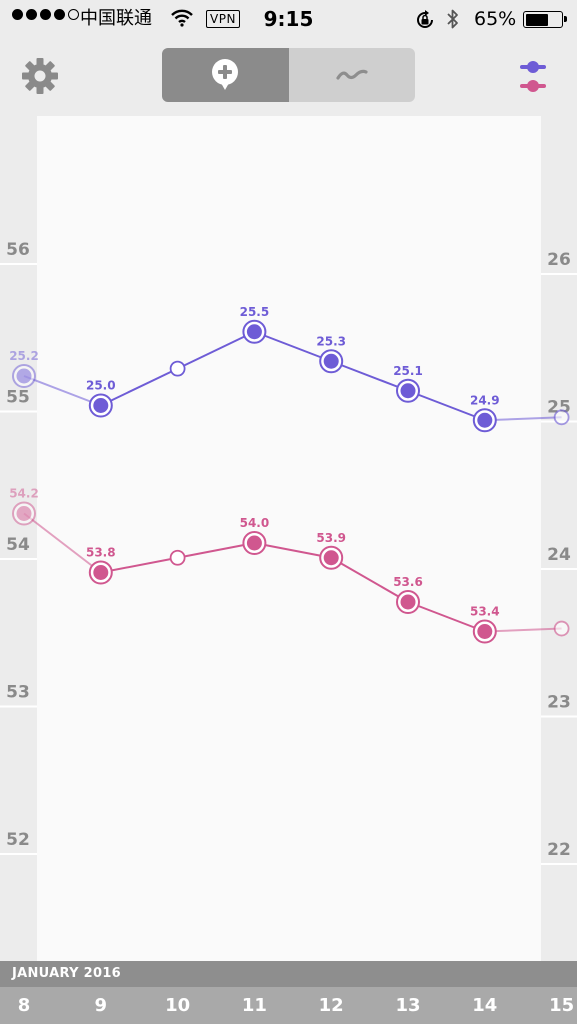  I want to click on rotation-lock-icon, so click(425, 23).